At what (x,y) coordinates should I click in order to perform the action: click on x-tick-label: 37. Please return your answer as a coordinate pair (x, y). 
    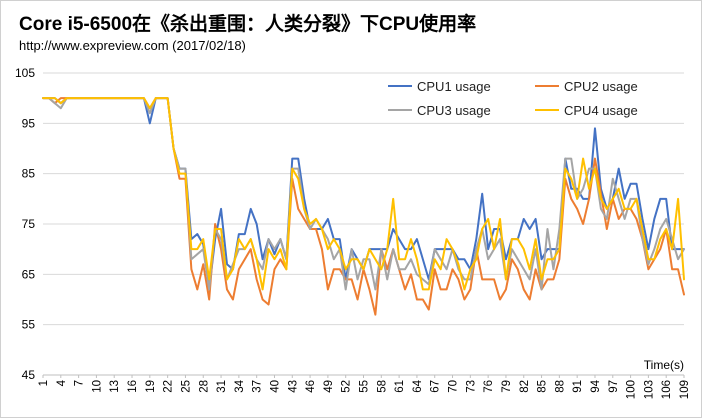
    Looking at the image, I should click on (258, 386).